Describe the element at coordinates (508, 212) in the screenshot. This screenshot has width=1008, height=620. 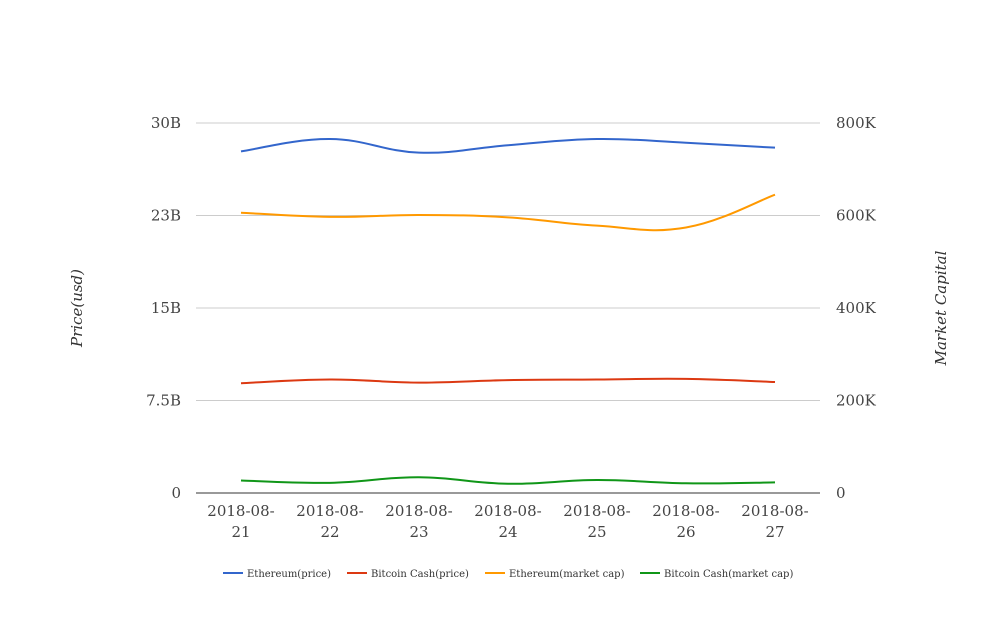
I see `series-line-ethereum-market-cap` at that location.